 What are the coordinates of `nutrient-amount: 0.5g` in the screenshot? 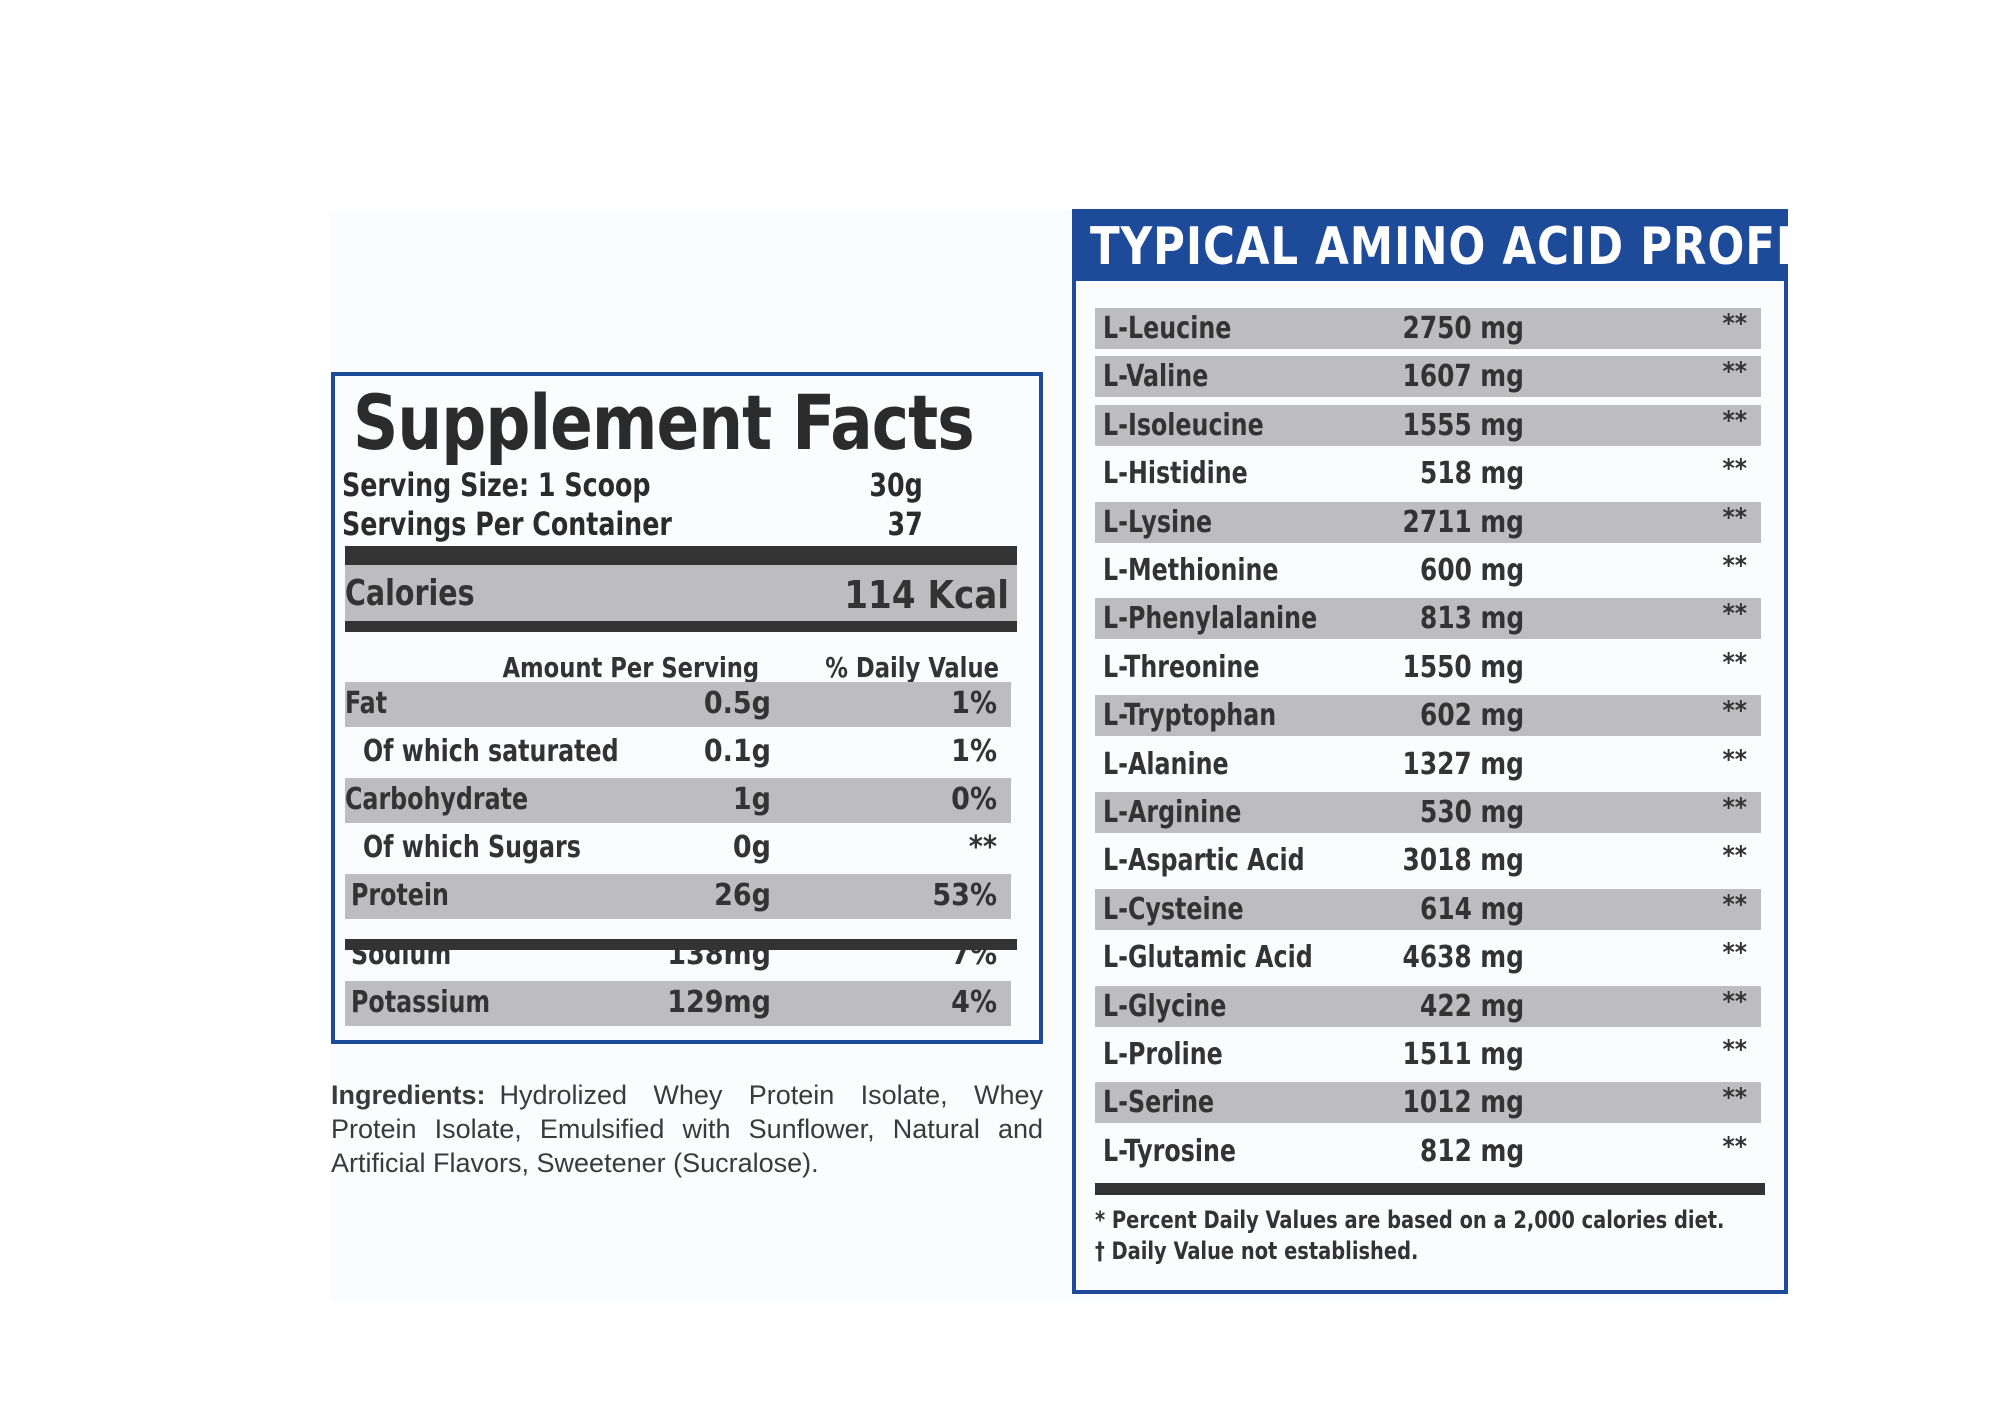 It's located at (737, 703).